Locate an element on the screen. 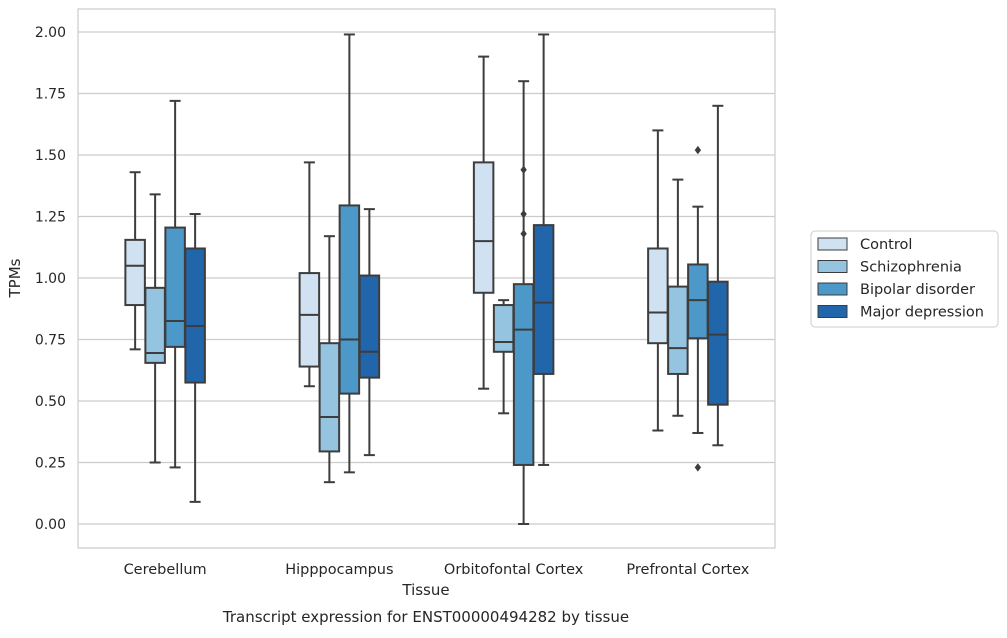 The height and width of the screenshot is (638, 1007). y-tick-label: 0.75 is located at coordinates (50, 341).